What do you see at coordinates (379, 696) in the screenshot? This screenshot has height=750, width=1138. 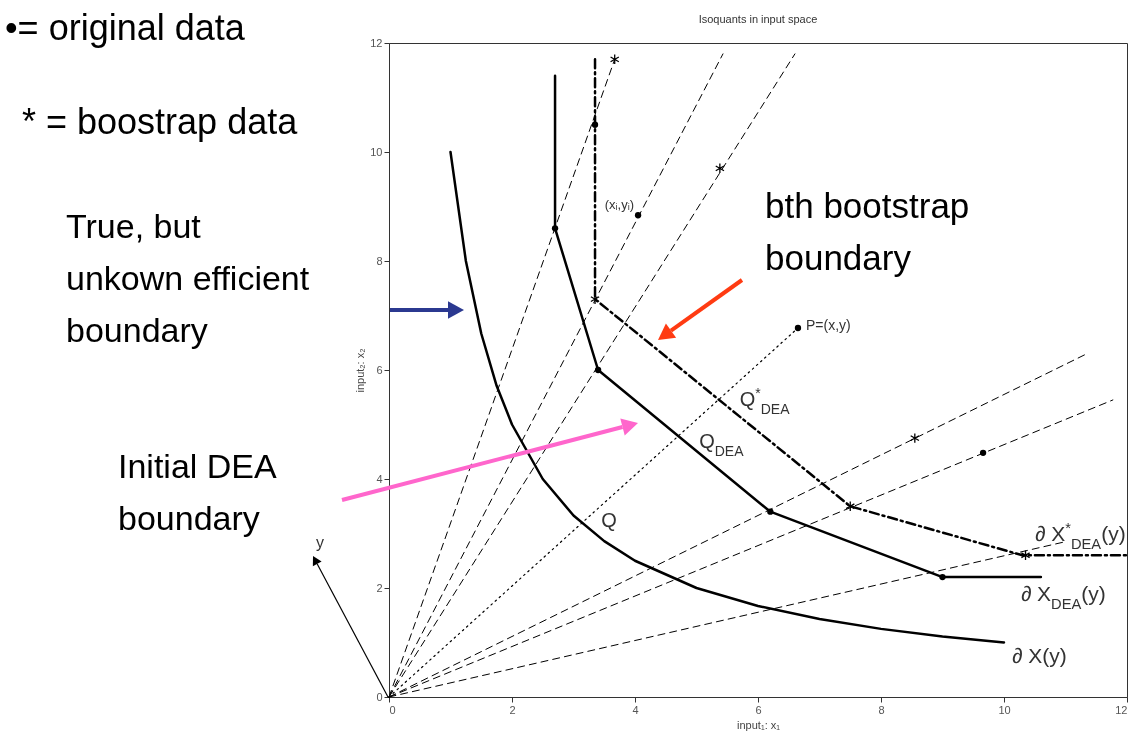 I see `y-tick-label: 0` at bounding box center [379, 696].